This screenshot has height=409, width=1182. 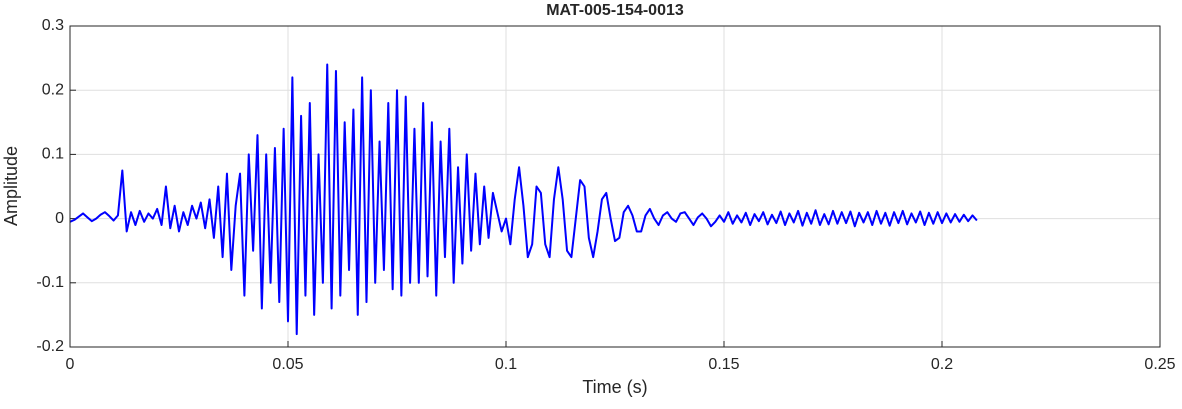 What do you see at coordinates (50, 346) in the screenshot?
I see `y-tick-label: -0.2` at bounding box center [50, 346].